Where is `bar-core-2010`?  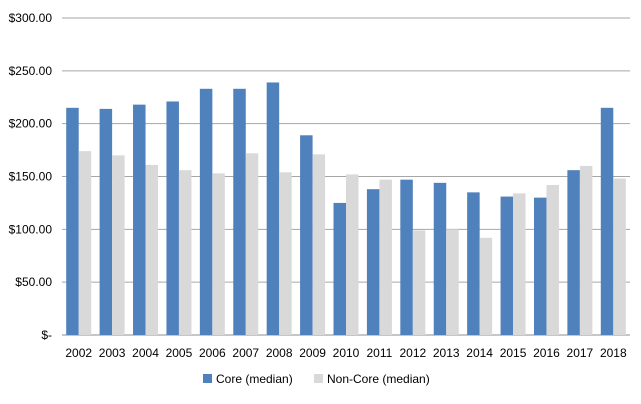 bar-core-2010 is located at coordinates (339, 268).